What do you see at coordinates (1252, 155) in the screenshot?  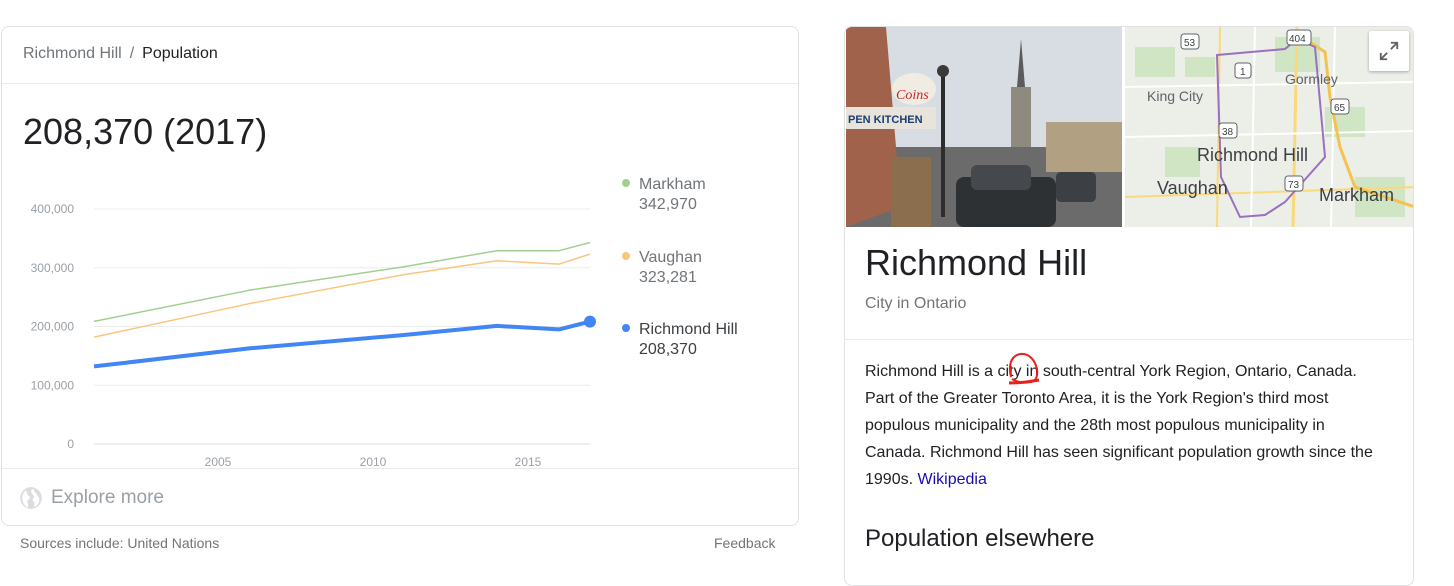 I see `map-label-richmond-hill: Richmond Hill` at bounding box center [1252, 155].